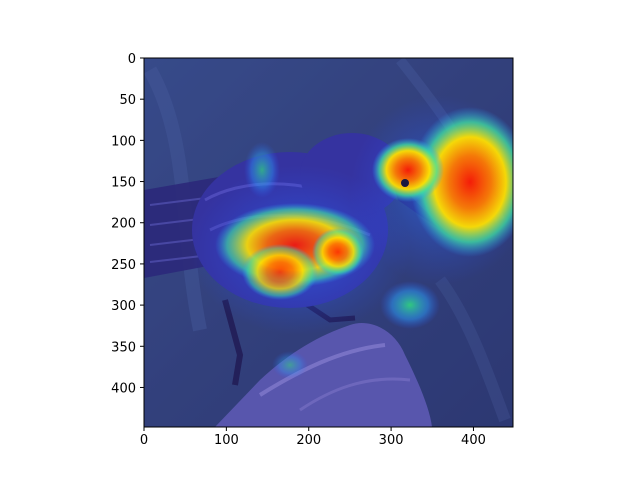 This screenshot has width=640, height=480. I want to click on y-tick-label: 250, so click(123, 265).